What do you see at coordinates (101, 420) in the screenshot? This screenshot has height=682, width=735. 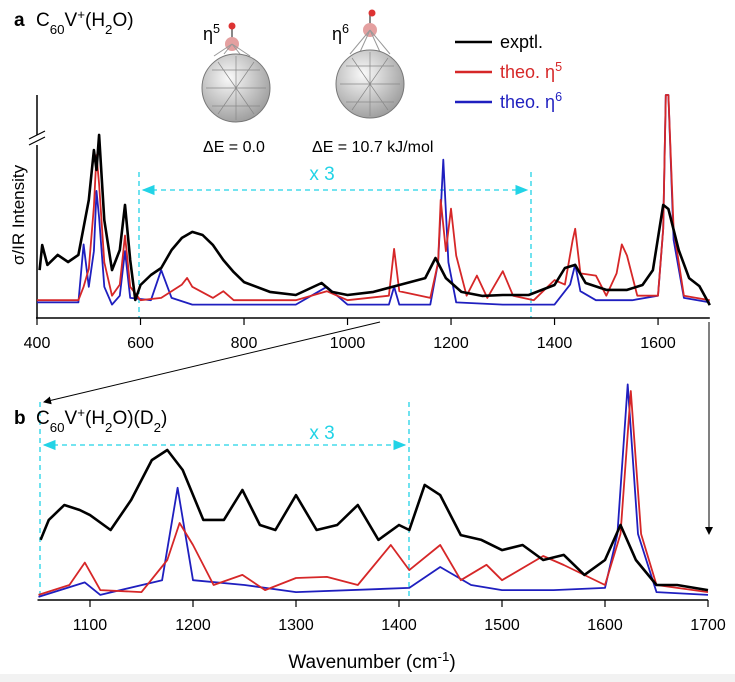 I see `panel-title: C60V+(H2O)(D2)` at bounding box center [101, 420].